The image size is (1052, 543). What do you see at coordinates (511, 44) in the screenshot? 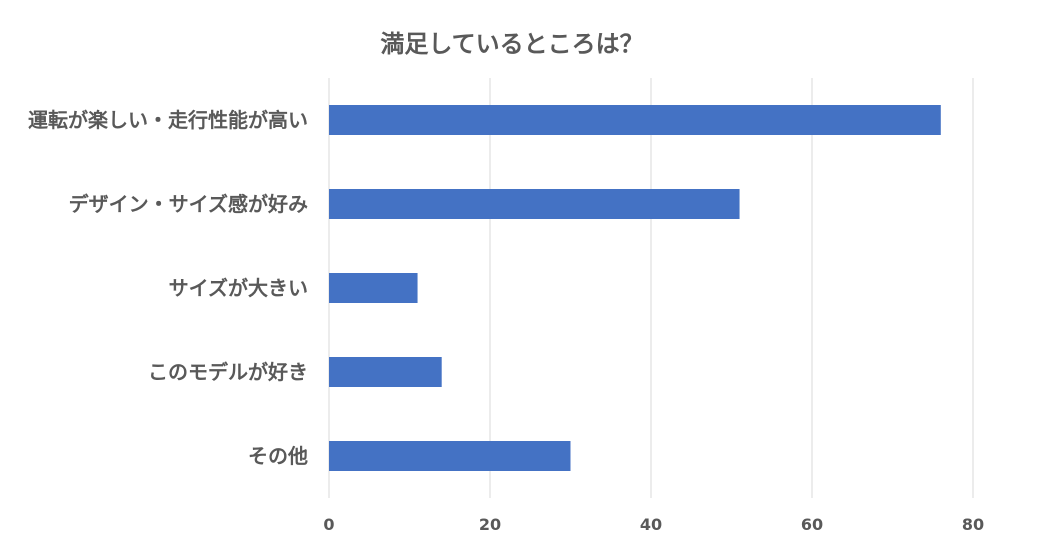
I see `chart-title: 満足しているところは？` at bounding box center [511, 44].